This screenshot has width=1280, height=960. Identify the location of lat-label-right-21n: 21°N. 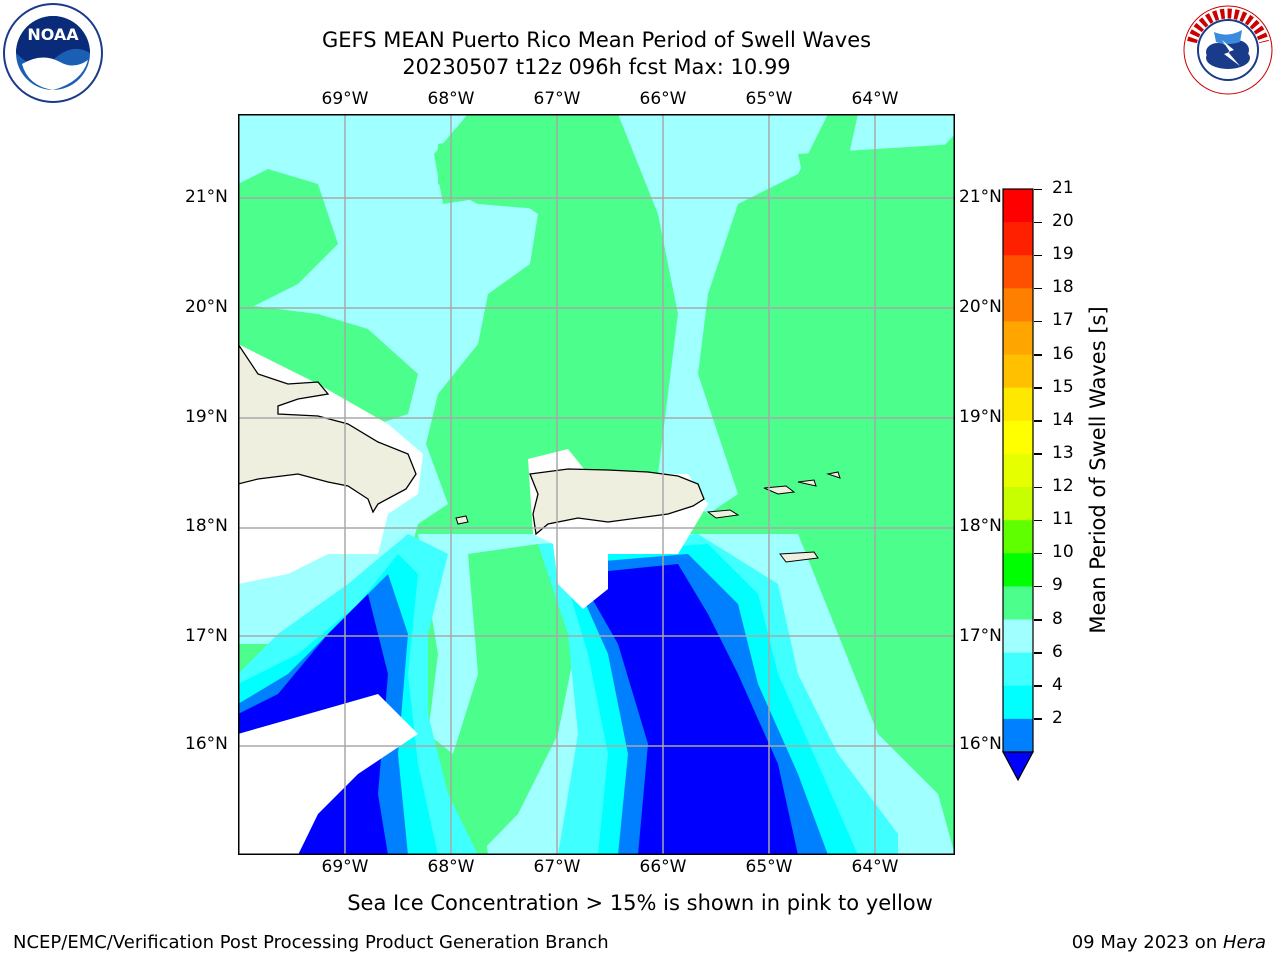
(980, 197).